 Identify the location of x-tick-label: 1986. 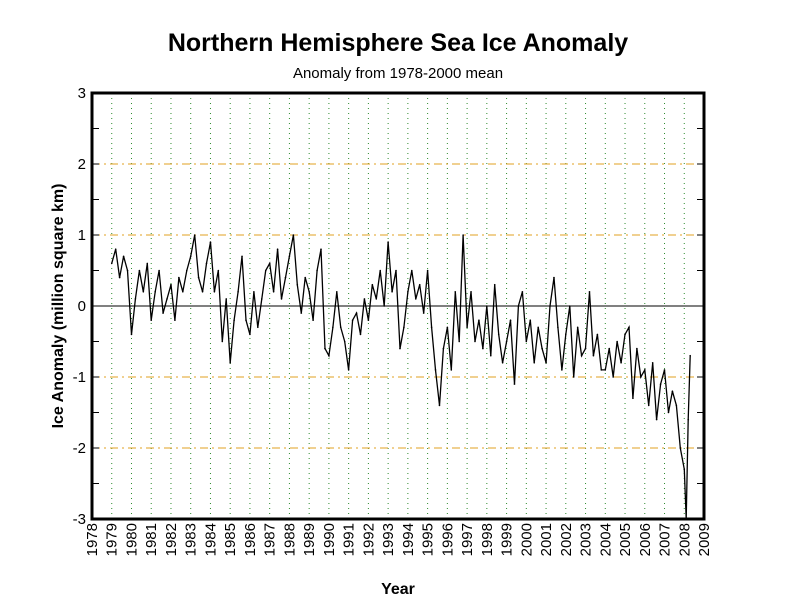
(250, 539).